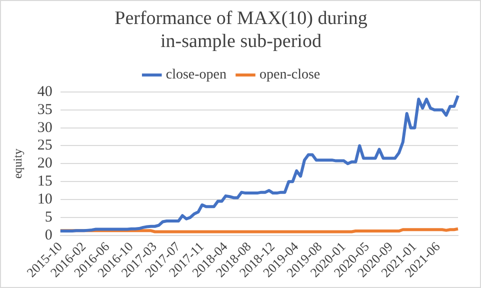 Image resolution: width=481 pixels, height=288 pixels. I want to click on legend-label: close-open, so click(196, 75).